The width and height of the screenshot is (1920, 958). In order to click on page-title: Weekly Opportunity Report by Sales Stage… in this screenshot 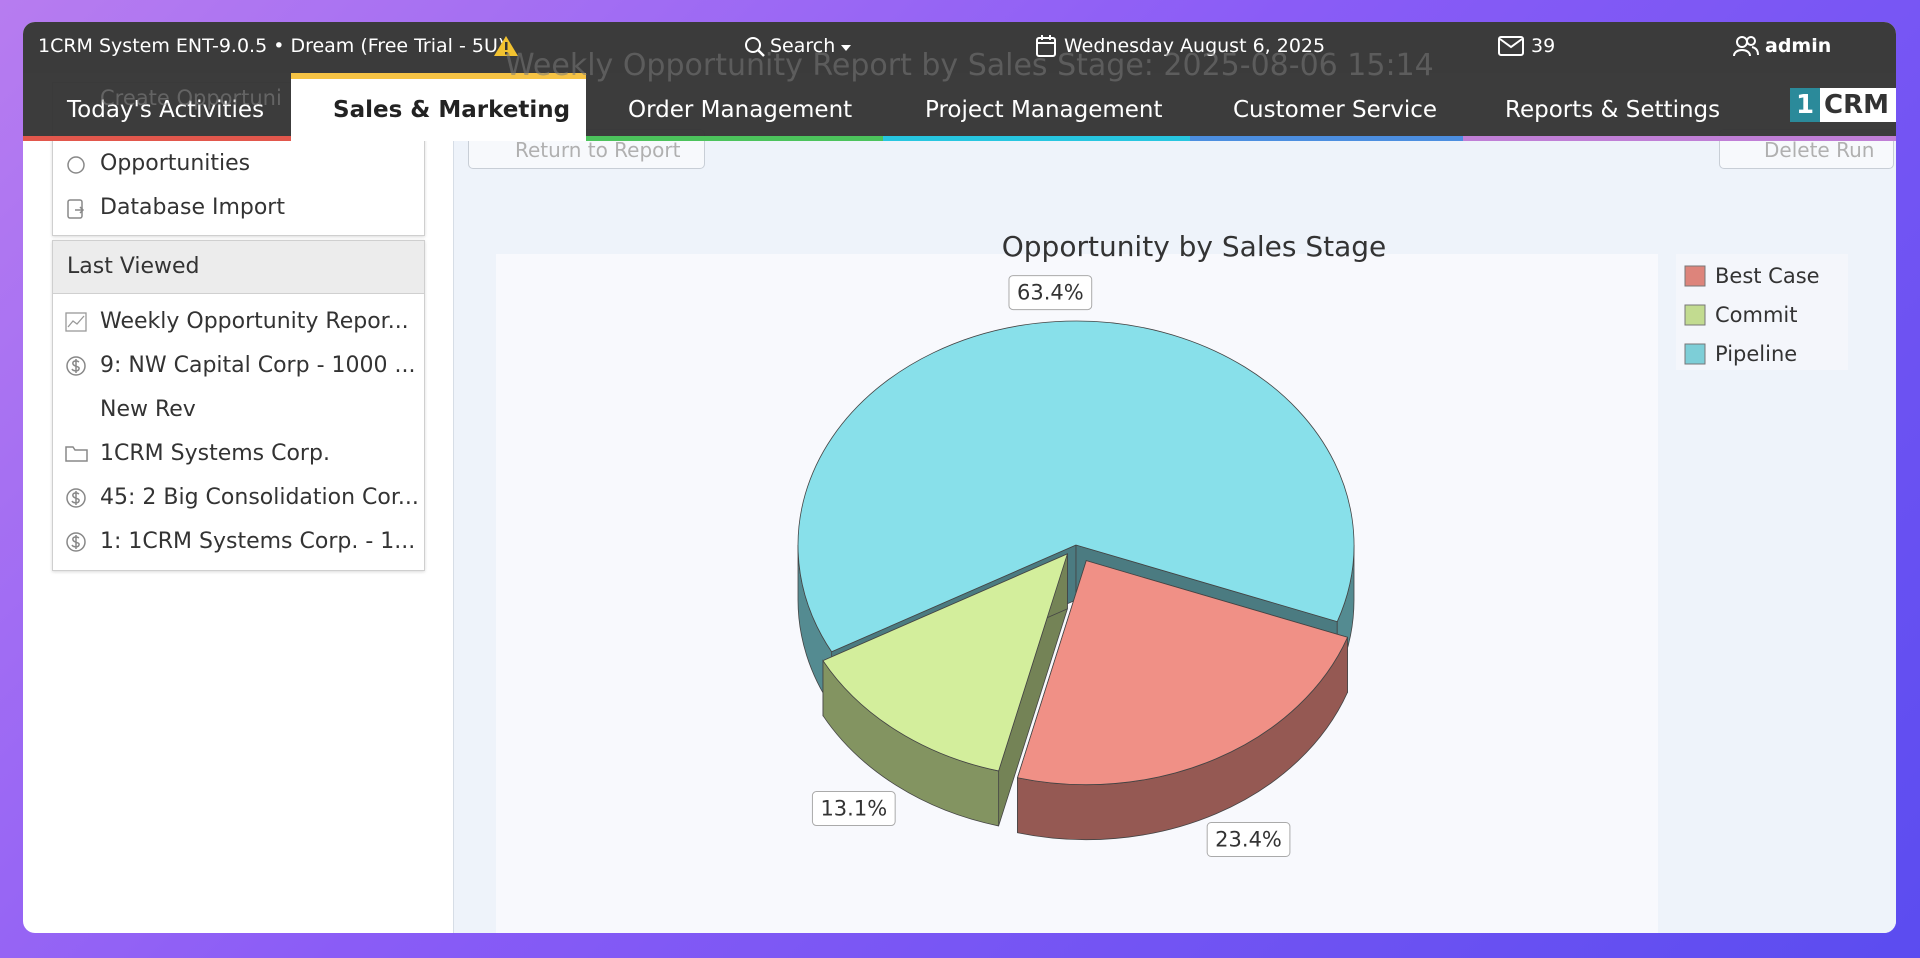, I will do `click(969, 65)`.